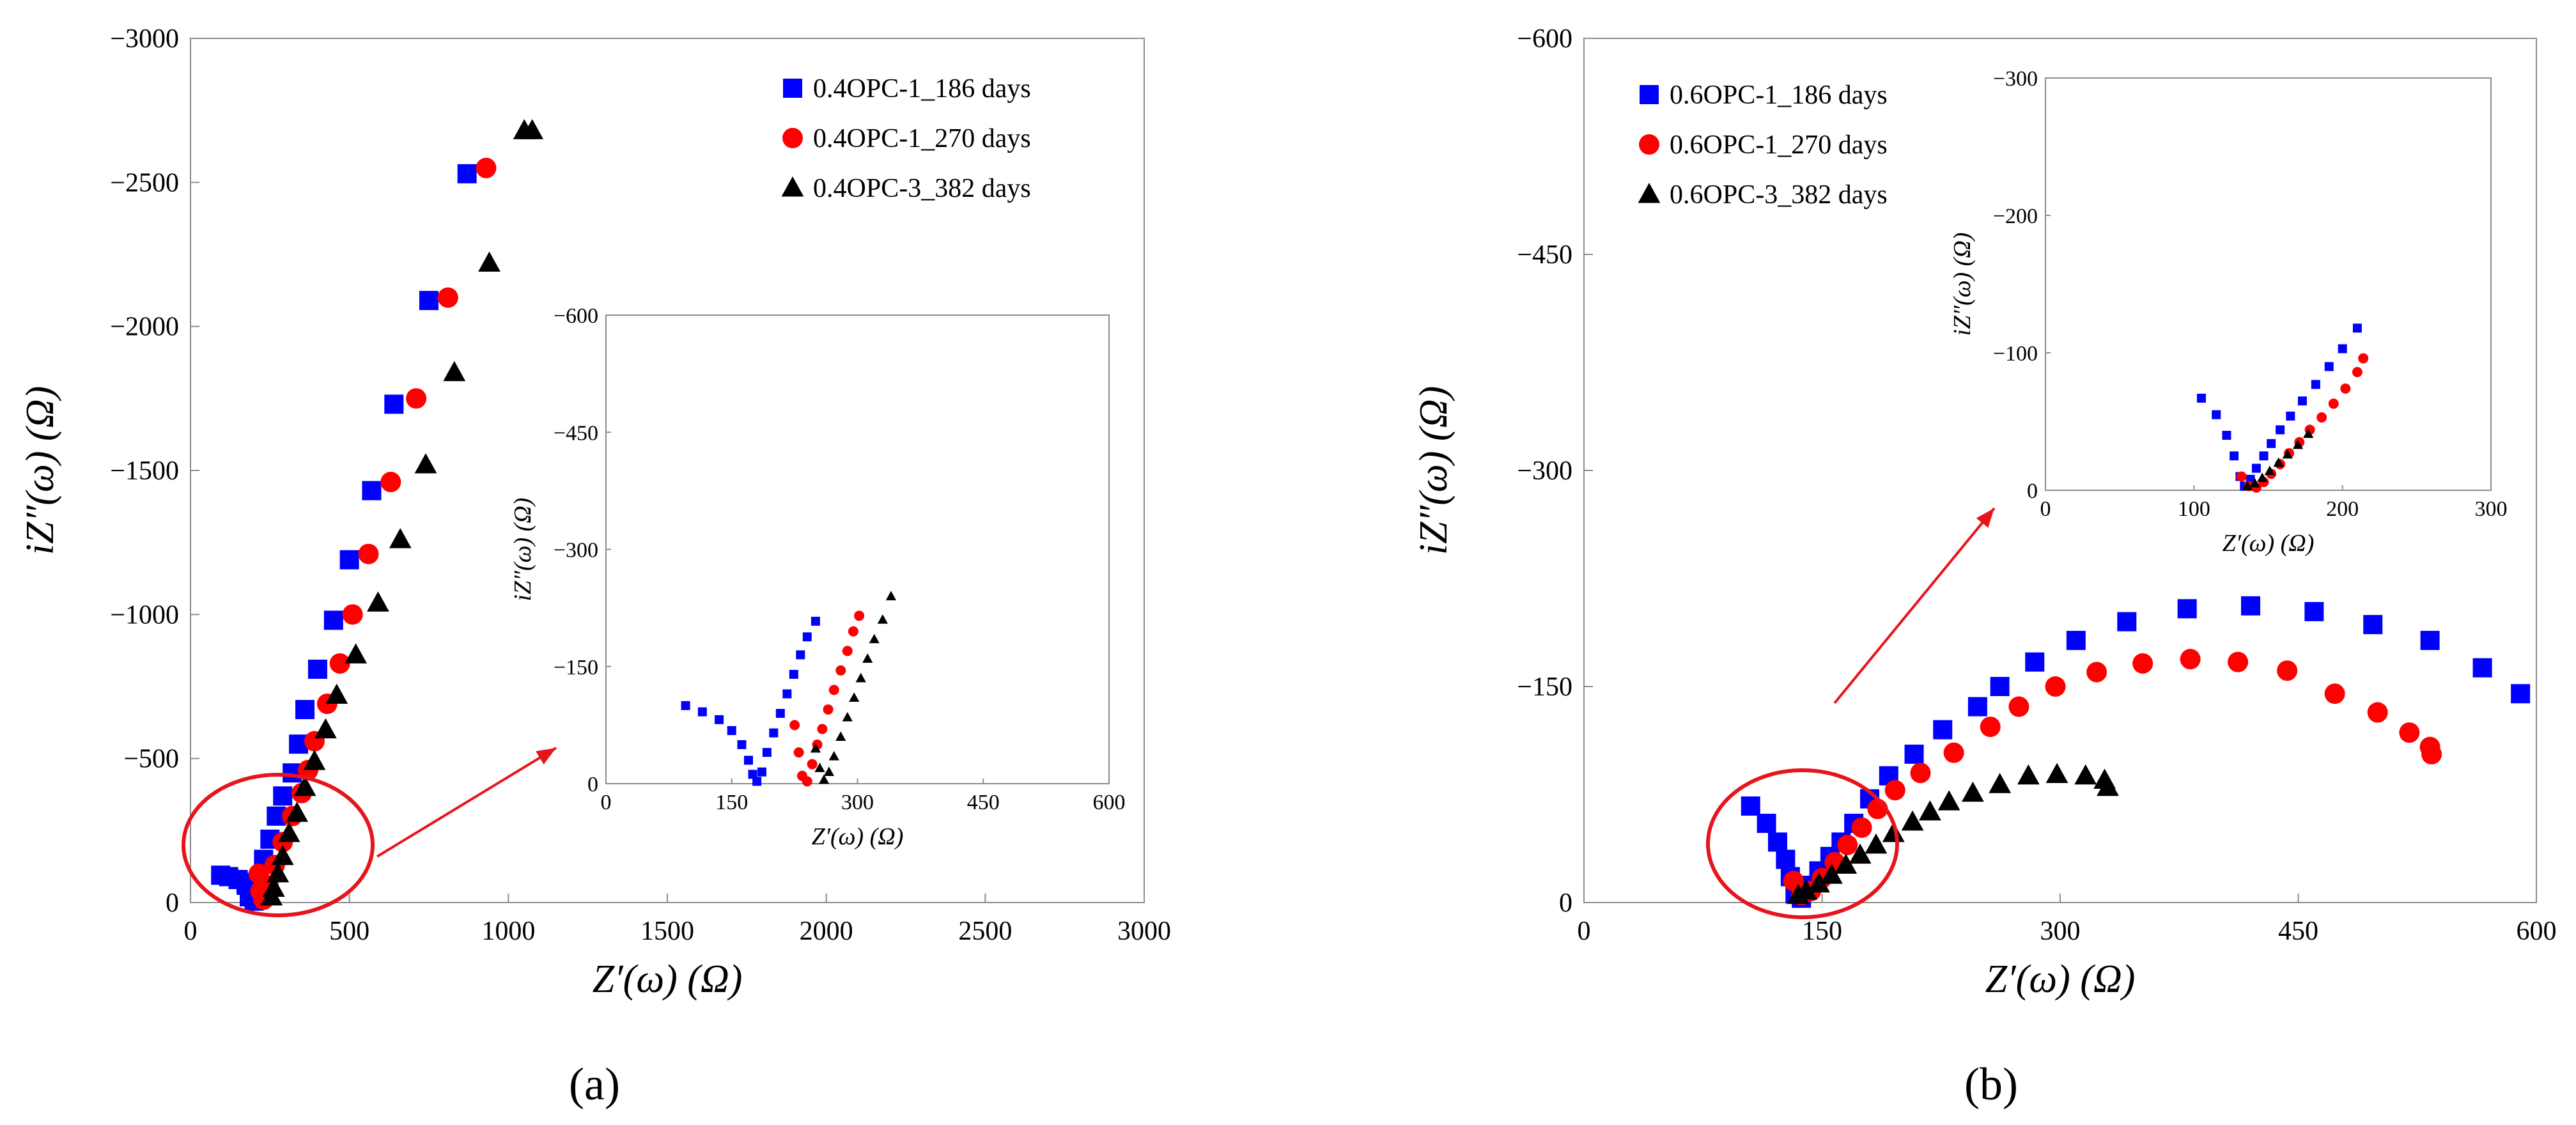 The image size is (2576, 1125). What do you see at coordinates (1985, 518) in the screenshot?
I see `annotation-arrowhead` at bounding box center [1985, 518].